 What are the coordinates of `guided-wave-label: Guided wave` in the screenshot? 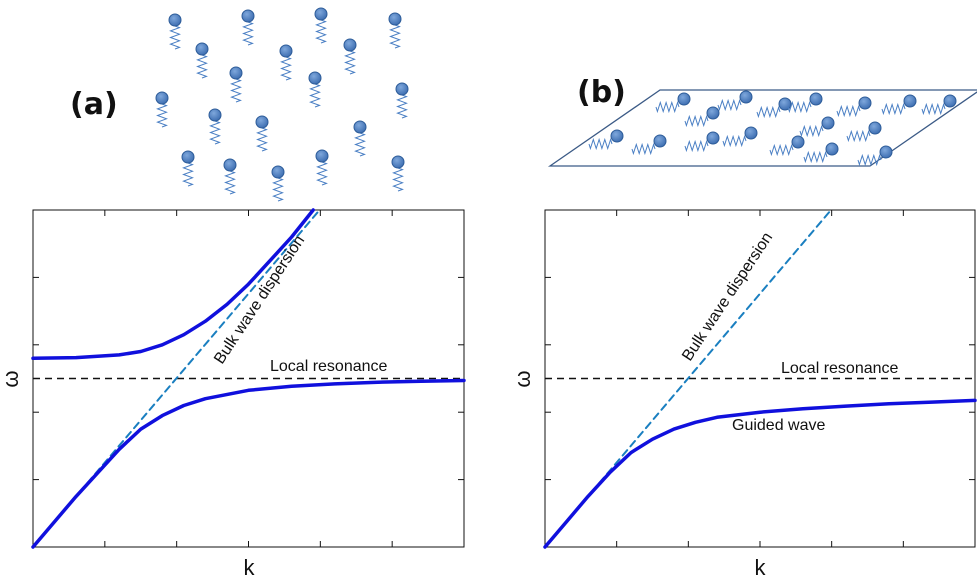 It's located at (778, 425).